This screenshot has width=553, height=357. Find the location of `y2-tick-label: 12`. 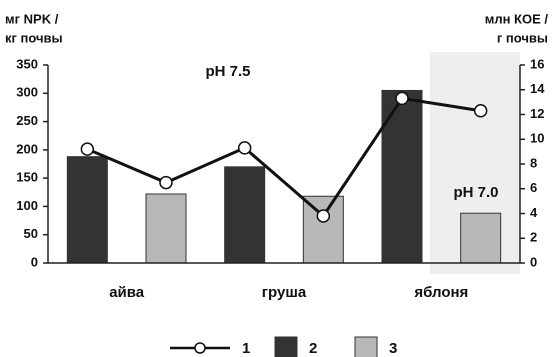

y2-tick-label: 12 is located at coordinates (537, 113).